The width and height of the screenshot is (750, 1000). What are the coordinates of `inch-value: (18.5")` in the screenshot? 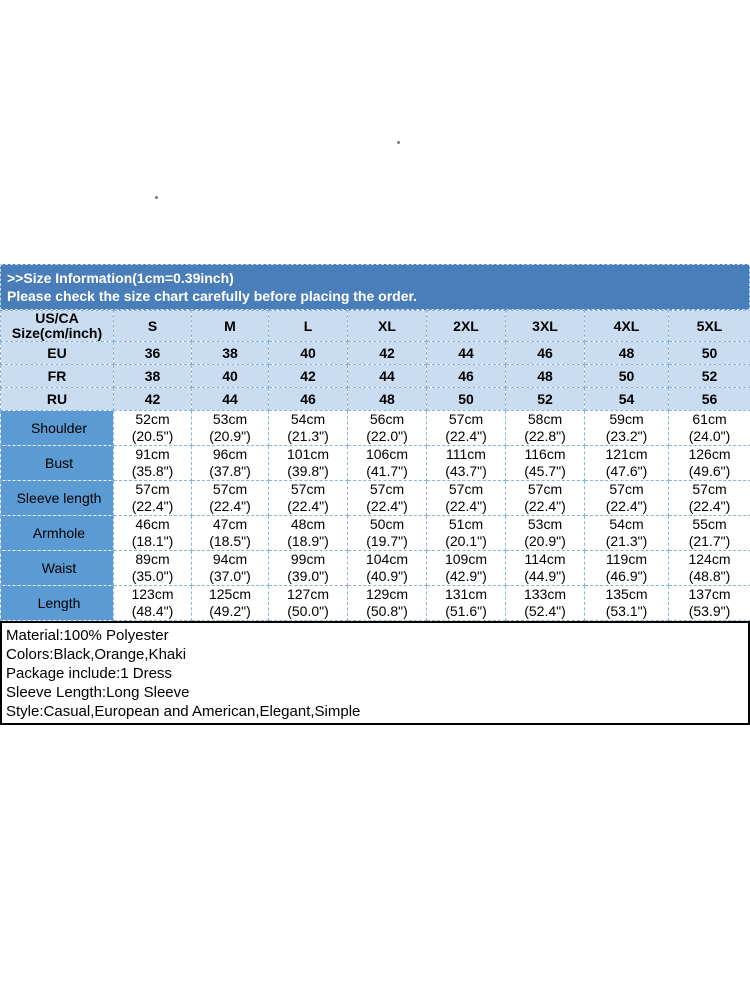 It's located at (230, 541).